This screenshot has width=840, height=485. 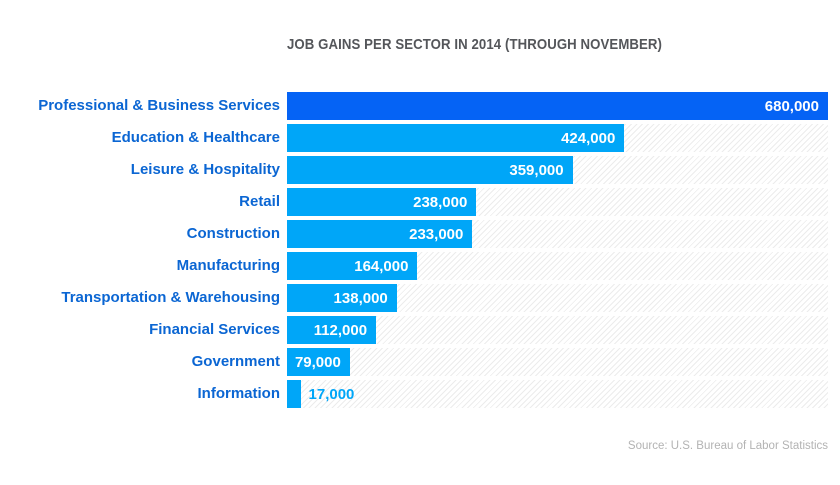 What do you see at coordinates (352, 266) in the screenshot?
I see `bar: 164,000` at bounding box center [352, 266].